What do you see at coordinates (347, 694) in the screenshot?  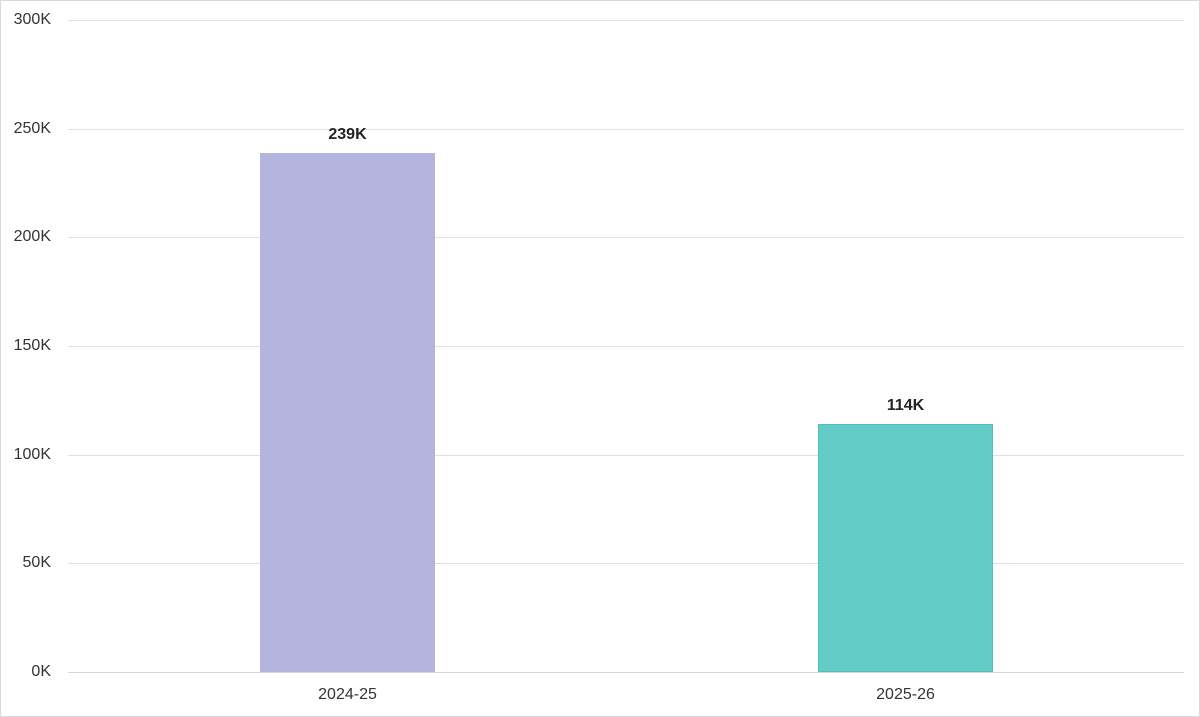 I see `x-tick-label: 2024-25` at bounding box center [347, 694].